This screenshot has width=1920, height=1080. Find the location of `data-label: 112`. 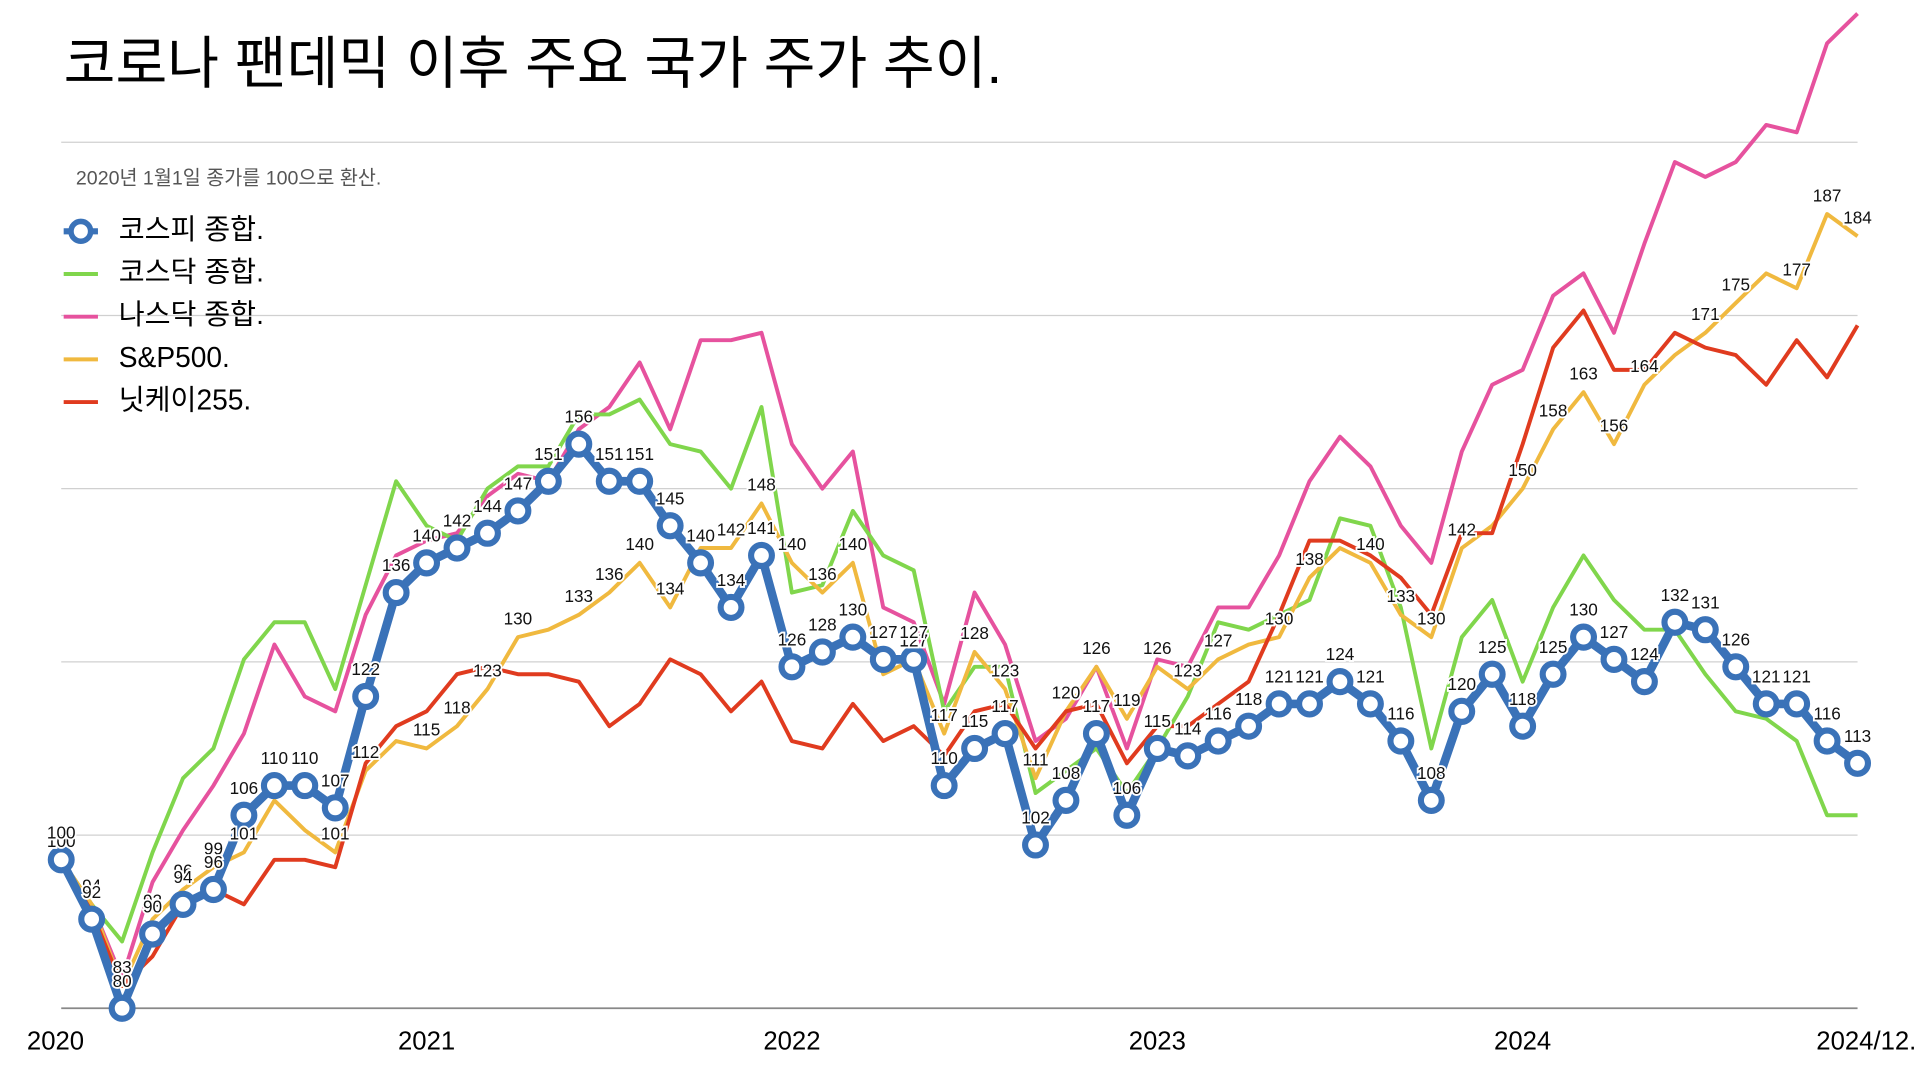

data-label: 112 is located at coordinates (365, 752).